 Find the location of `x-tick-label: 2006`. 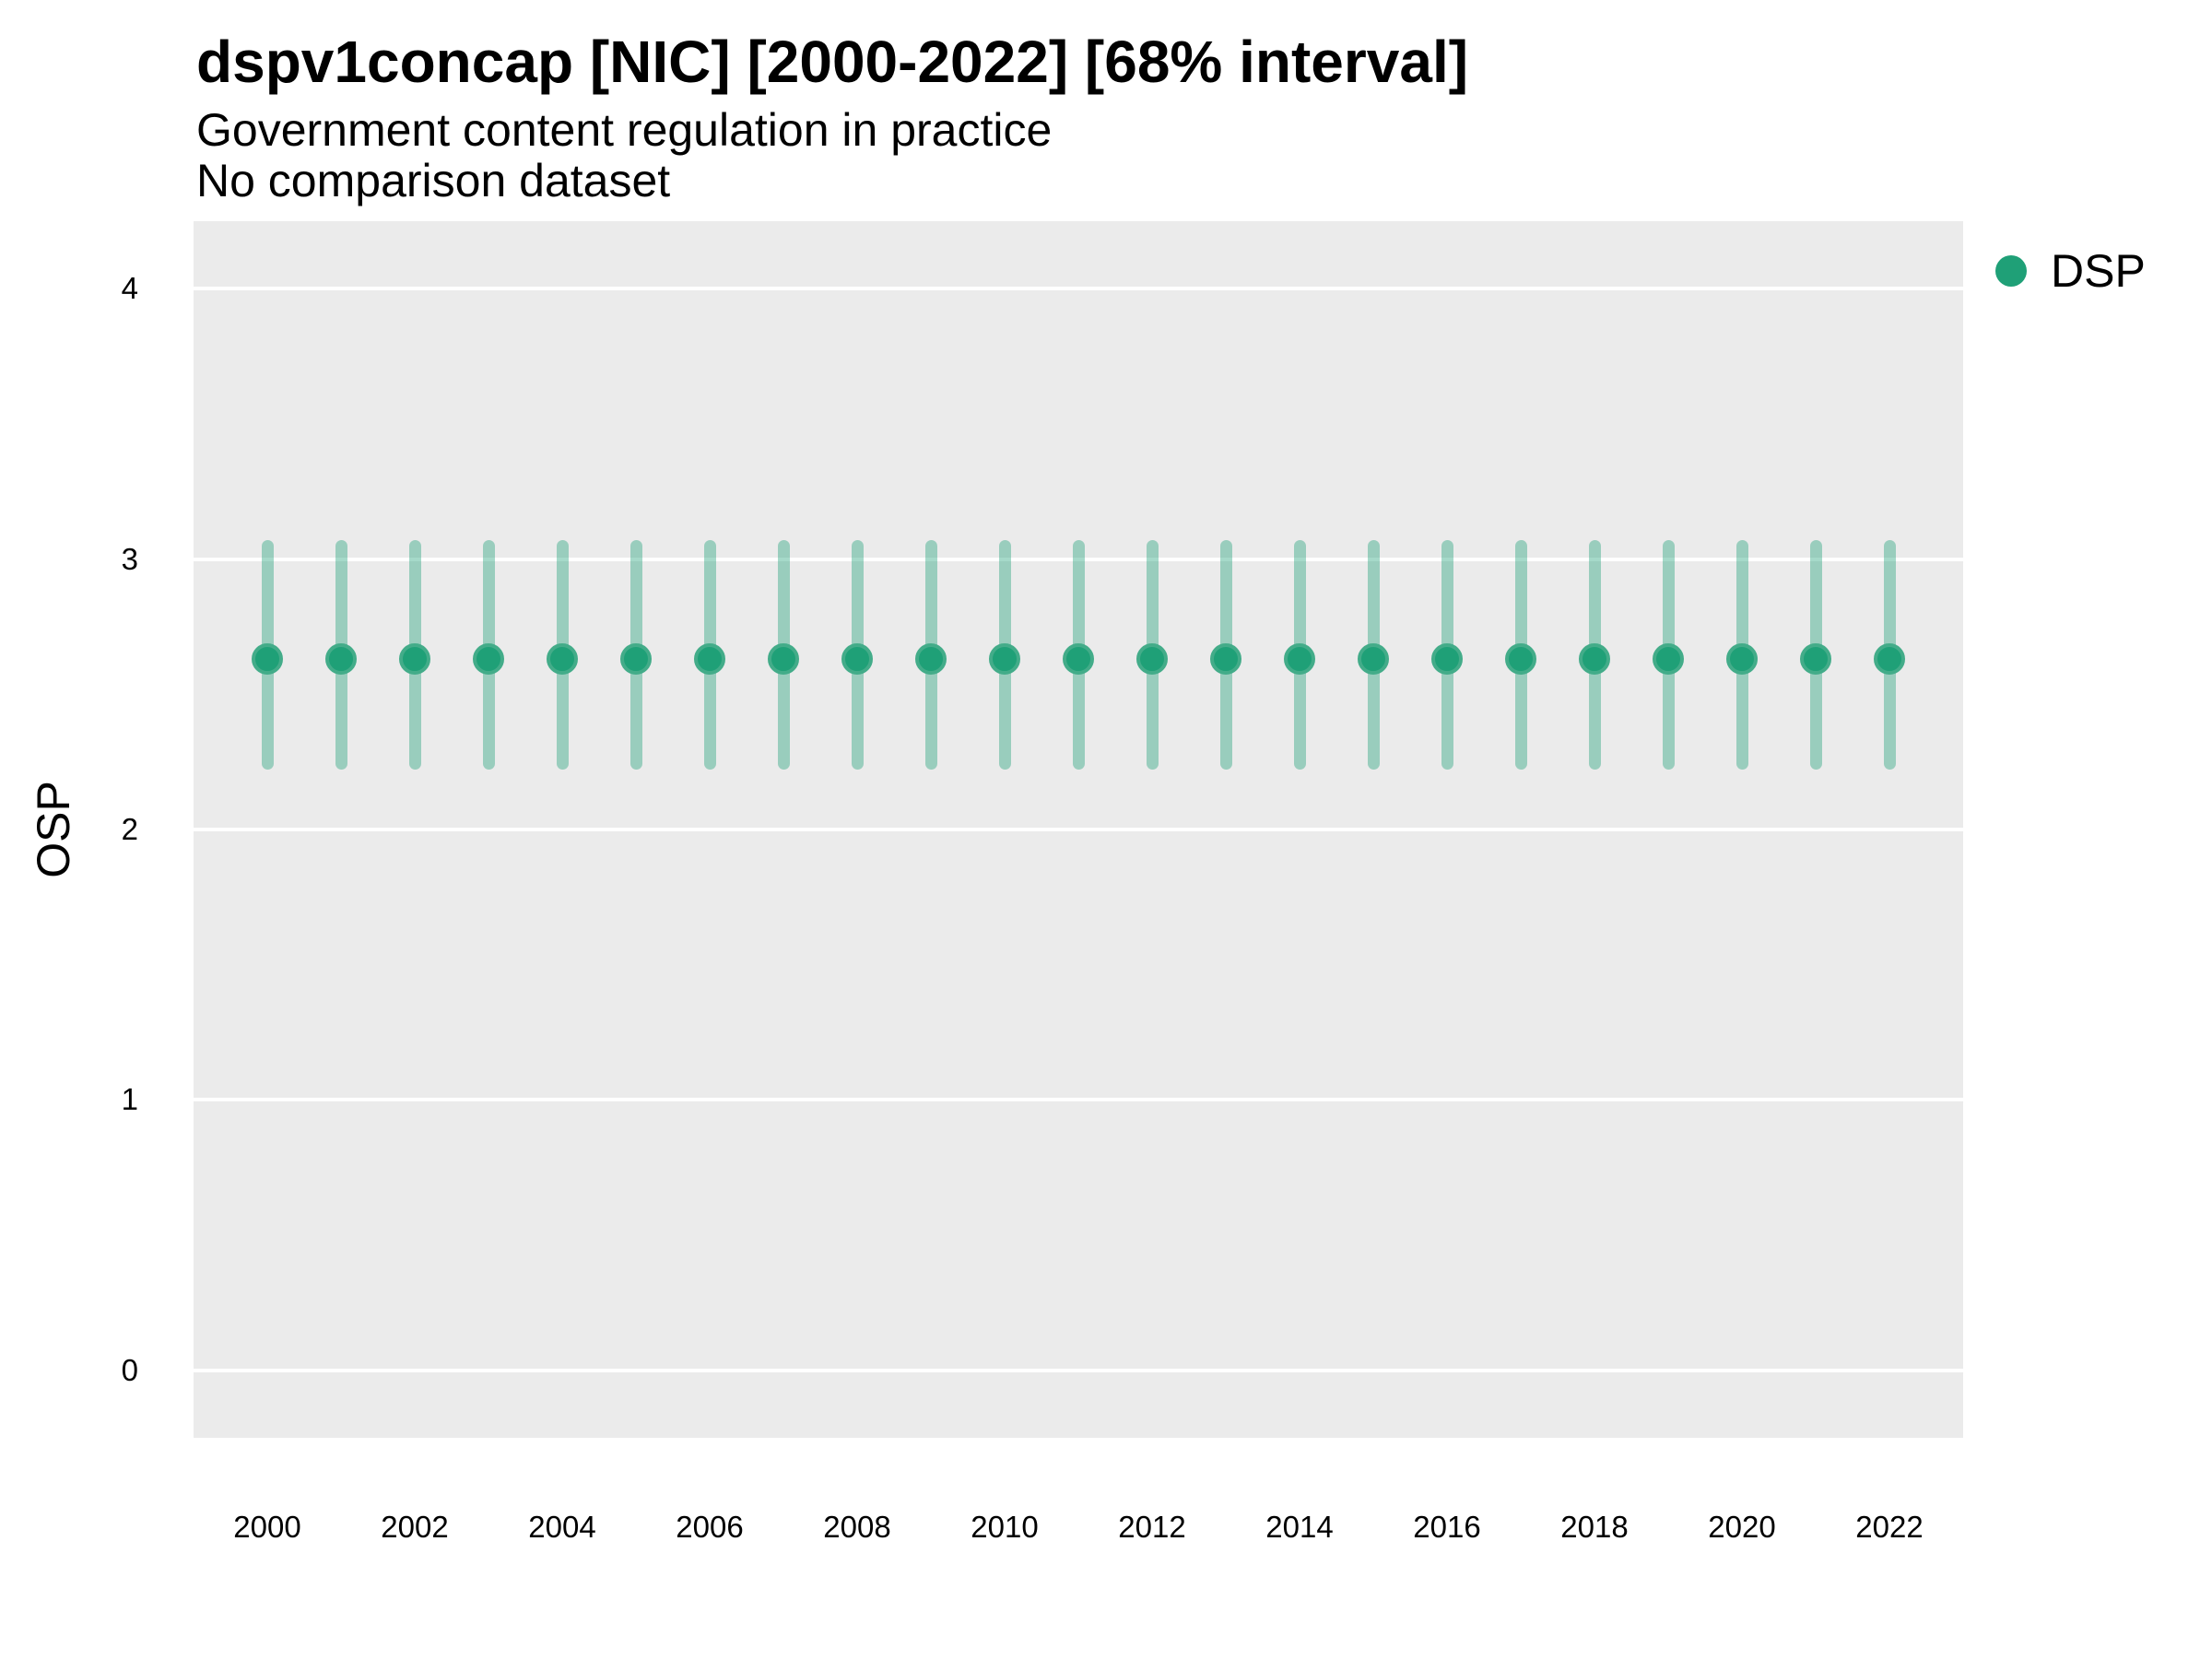

x-tick-label: 2006 is located at coordinates (710, 1527).